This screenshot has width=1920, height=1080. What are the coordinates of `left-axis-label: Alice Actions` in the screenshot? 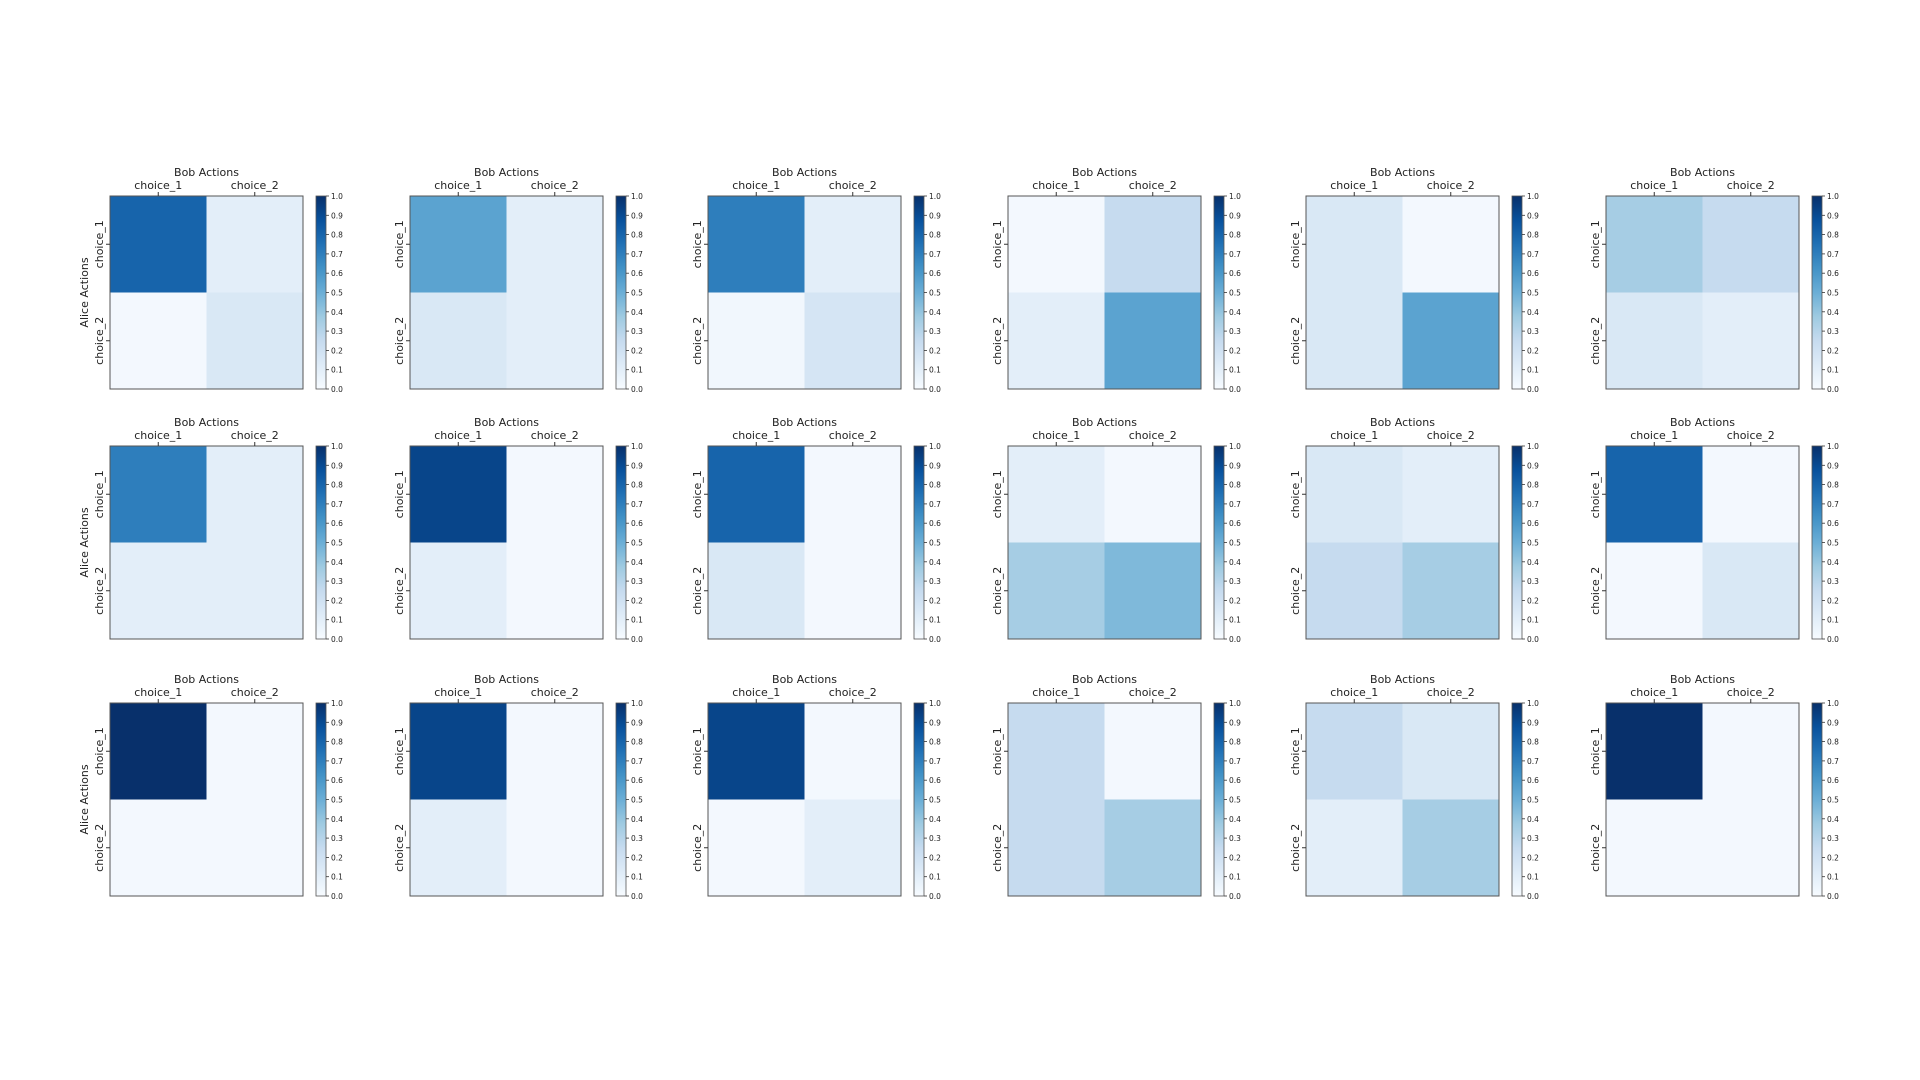 It's located at (84, 292).